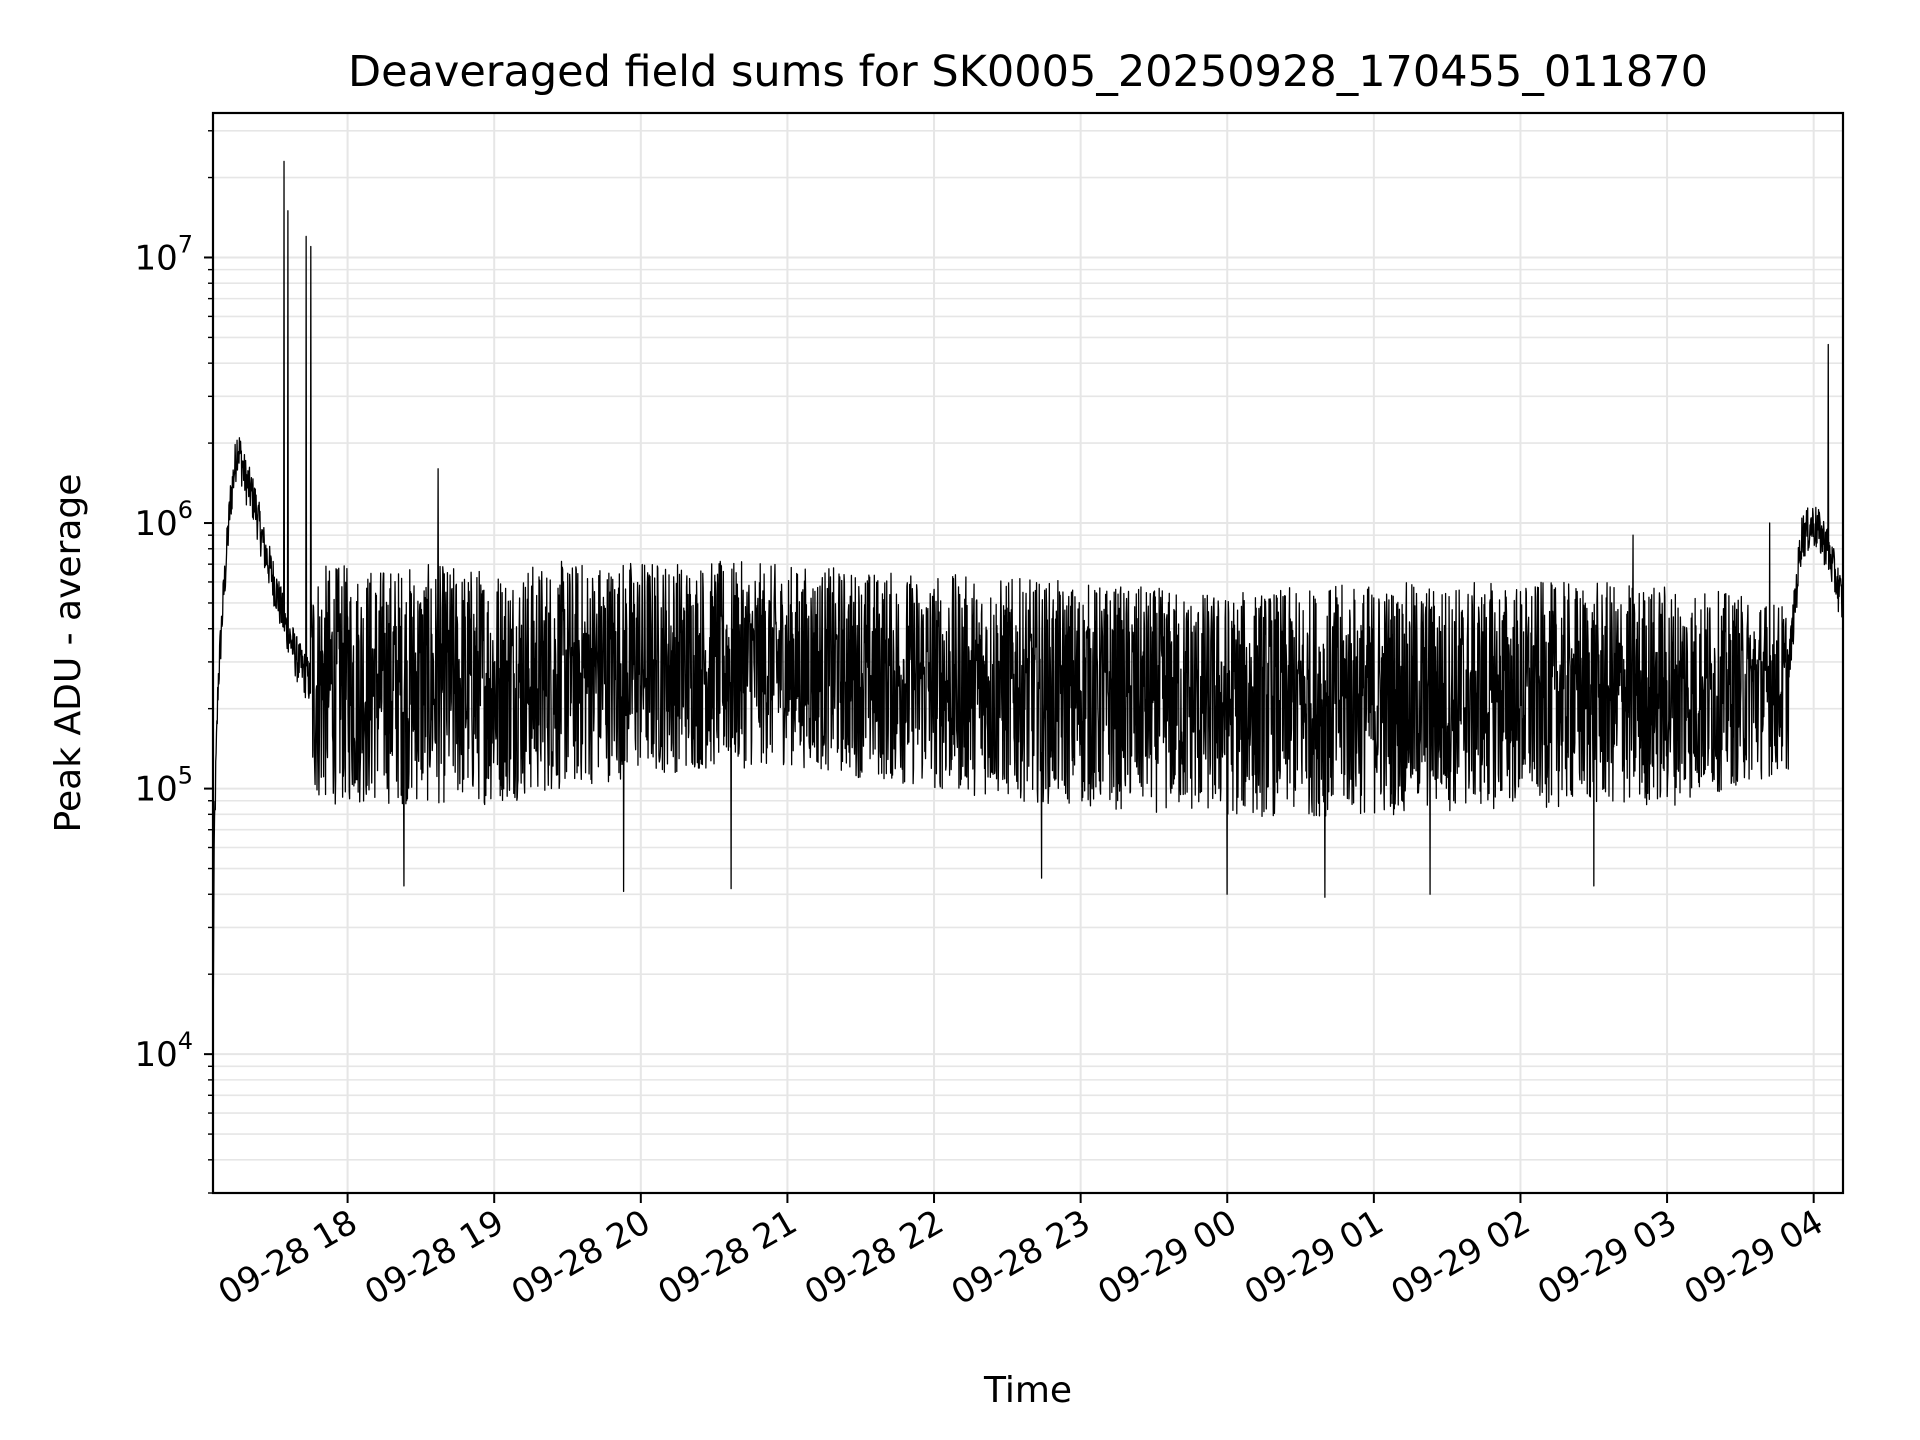 The width and height of the screenshot is (1920, 1440). I want to click on y-tick-label-exponent: 4, so click(185, 1041).